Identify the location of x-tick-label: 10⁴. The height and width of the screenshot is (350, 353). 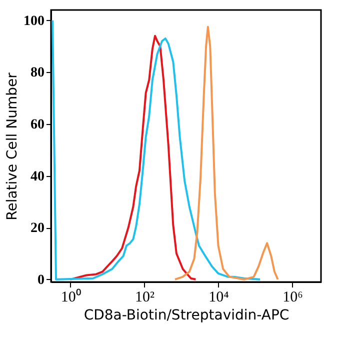
(218, 298).